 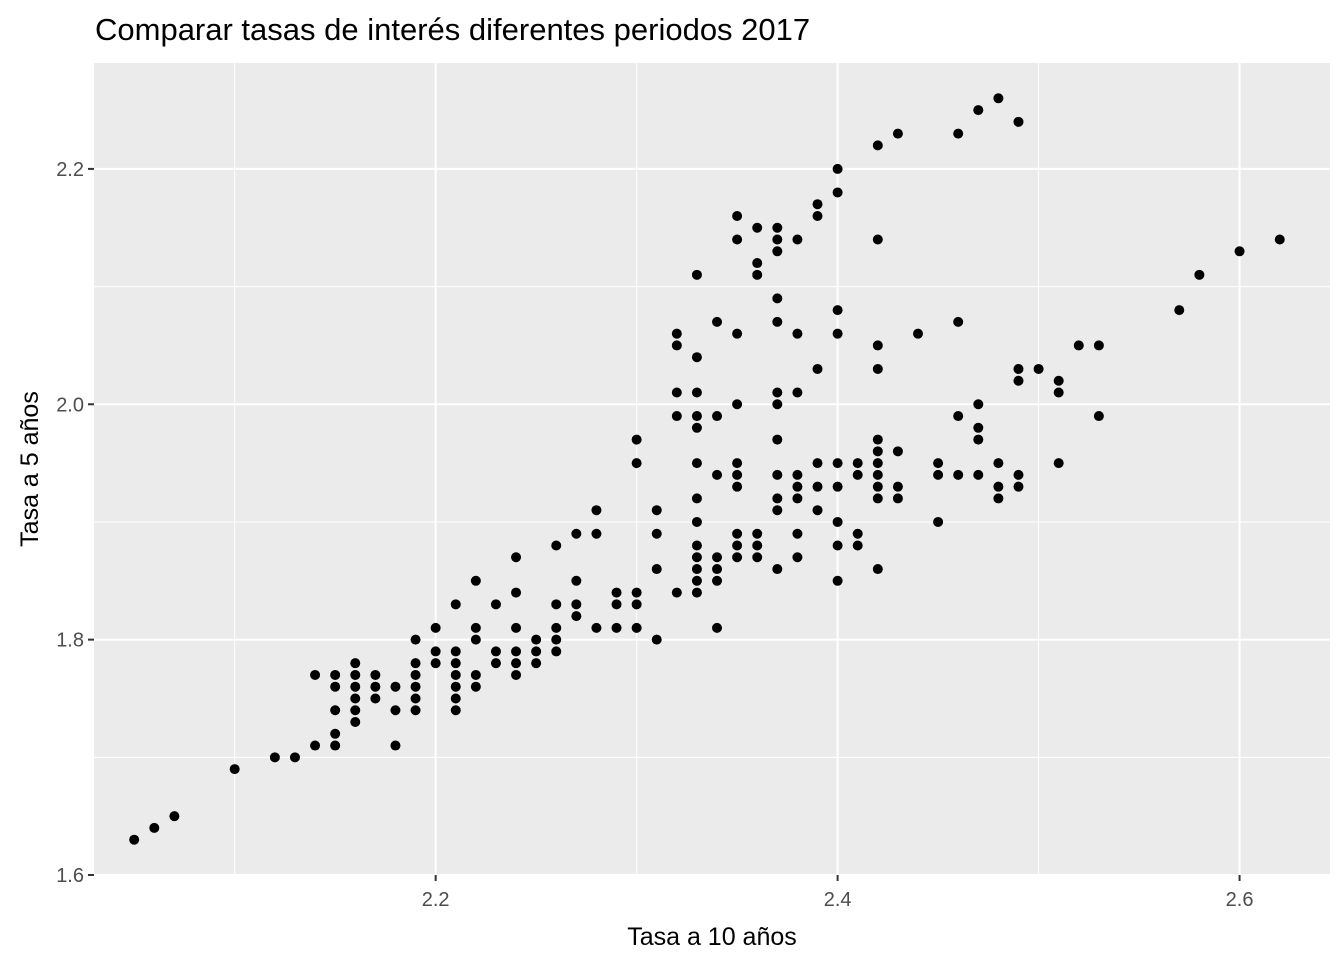 I want to click on y-tick-label-1.8: 1.8, so click(x=70, y=641).